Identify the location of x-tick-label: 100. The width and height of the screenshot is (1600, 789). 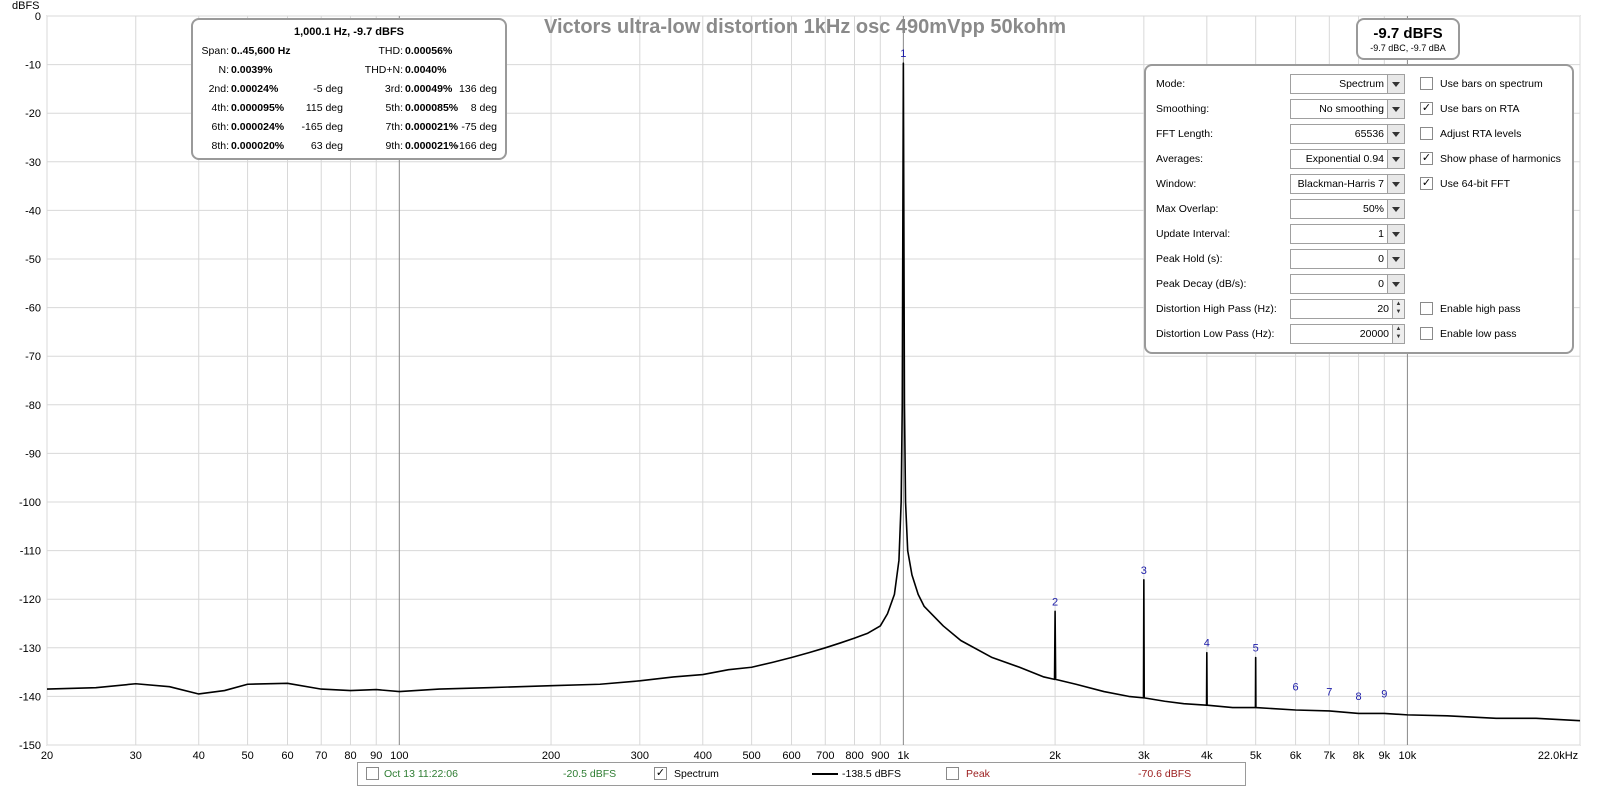
(399, 756).